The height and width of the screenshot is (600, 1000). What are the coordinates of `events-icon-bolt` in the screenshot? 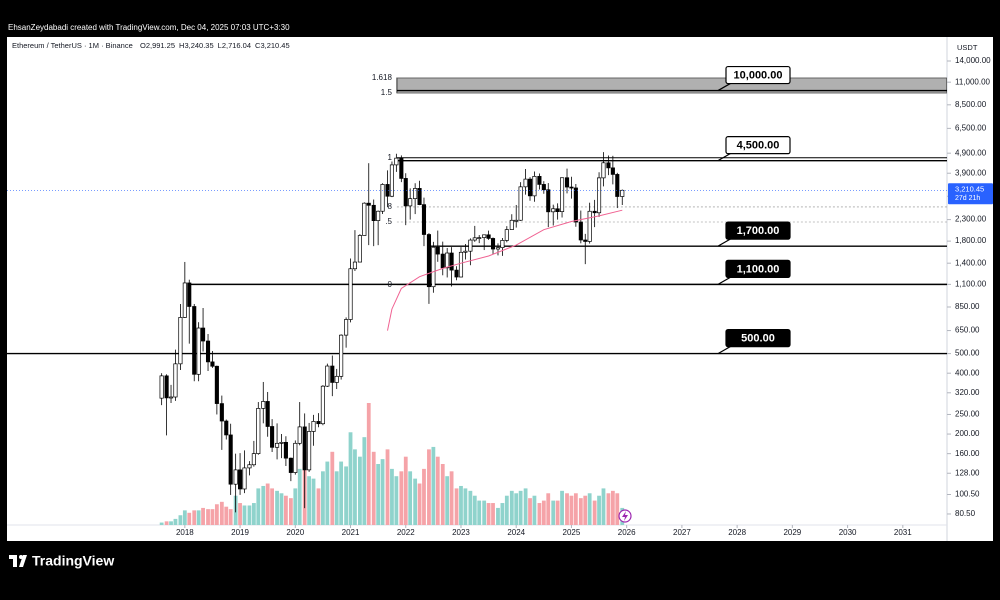 It's located at (625, 516).